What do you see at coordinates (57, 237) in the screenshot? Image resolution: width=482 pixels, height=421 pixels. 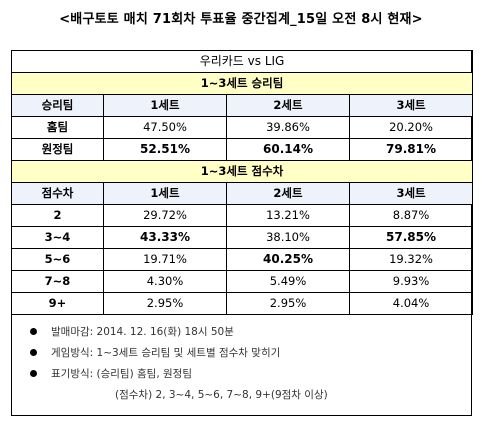 I see `row-label: 3~4` at bounding box center [57, 237].